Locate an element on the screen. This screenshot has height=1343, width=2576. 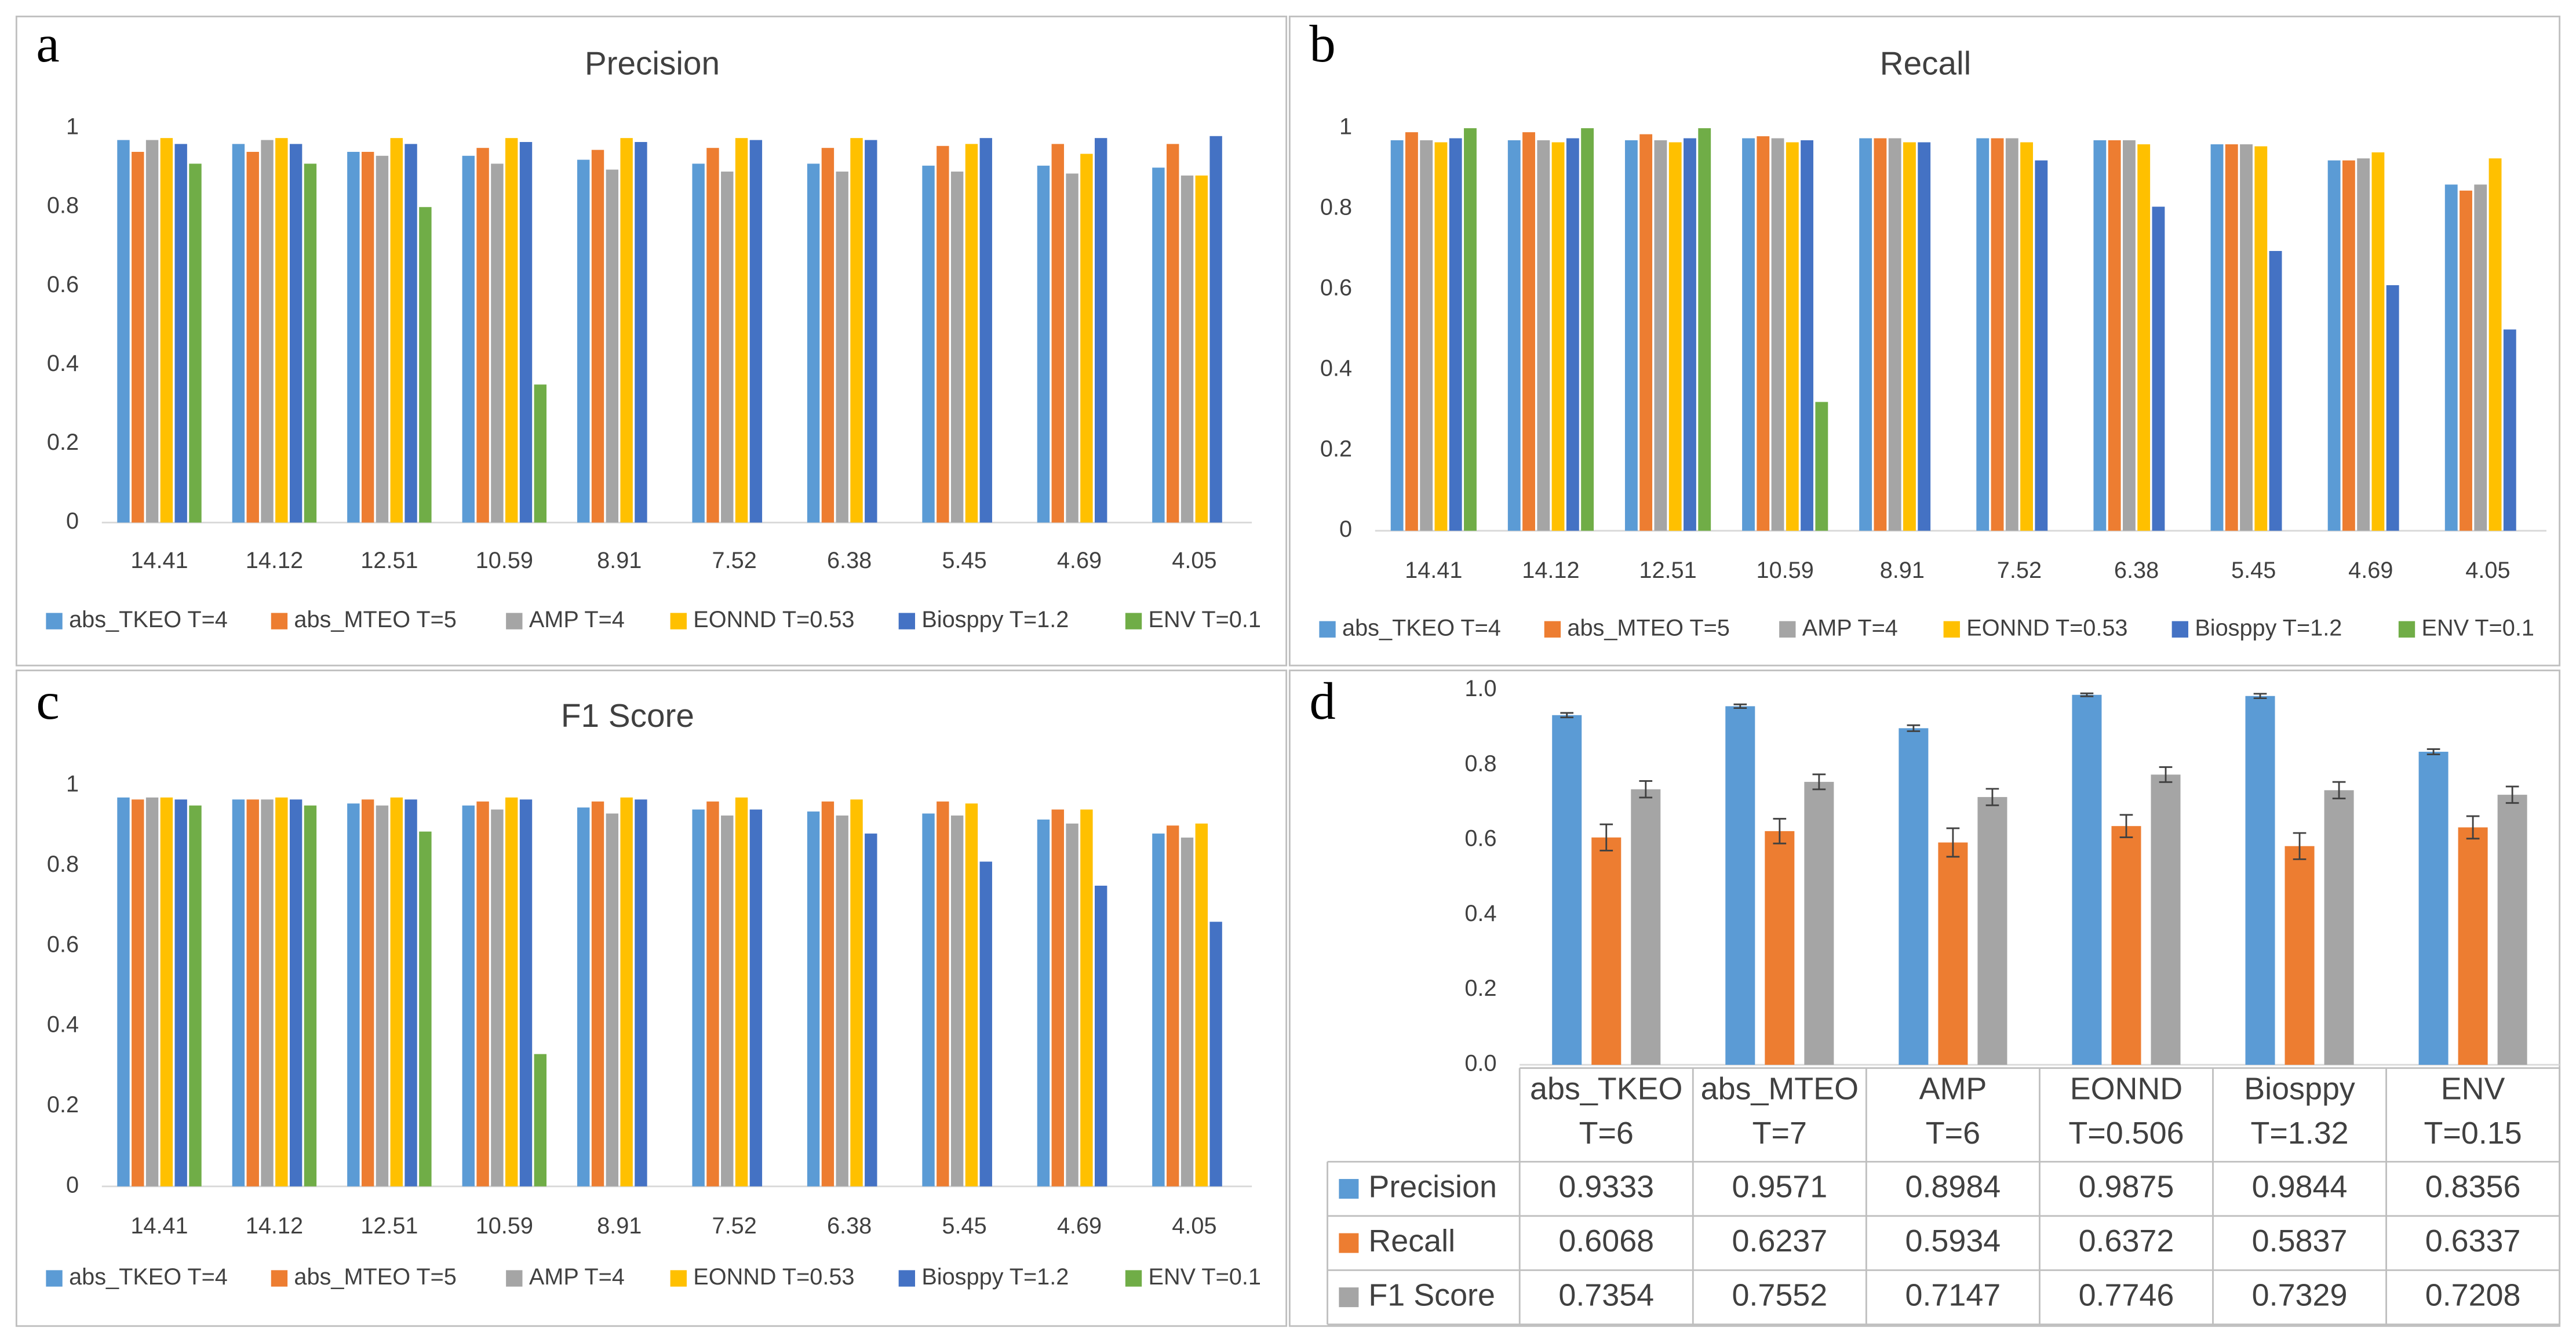
y-tick-label: 0.0 is located at coordinates (1480, 1063).